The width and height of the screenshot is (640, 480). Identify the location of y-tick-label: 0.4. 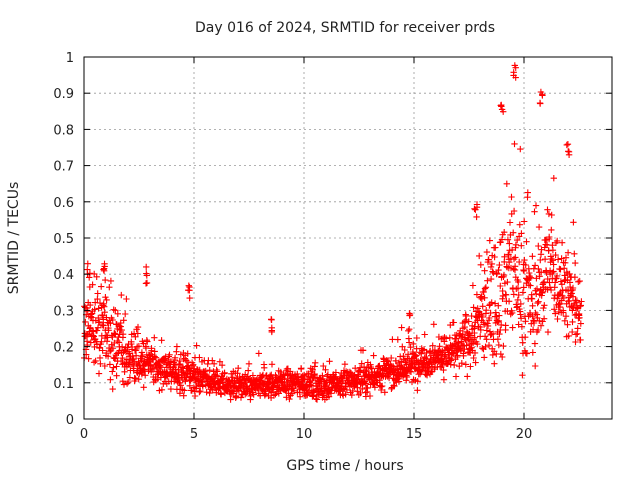
(63, 275).